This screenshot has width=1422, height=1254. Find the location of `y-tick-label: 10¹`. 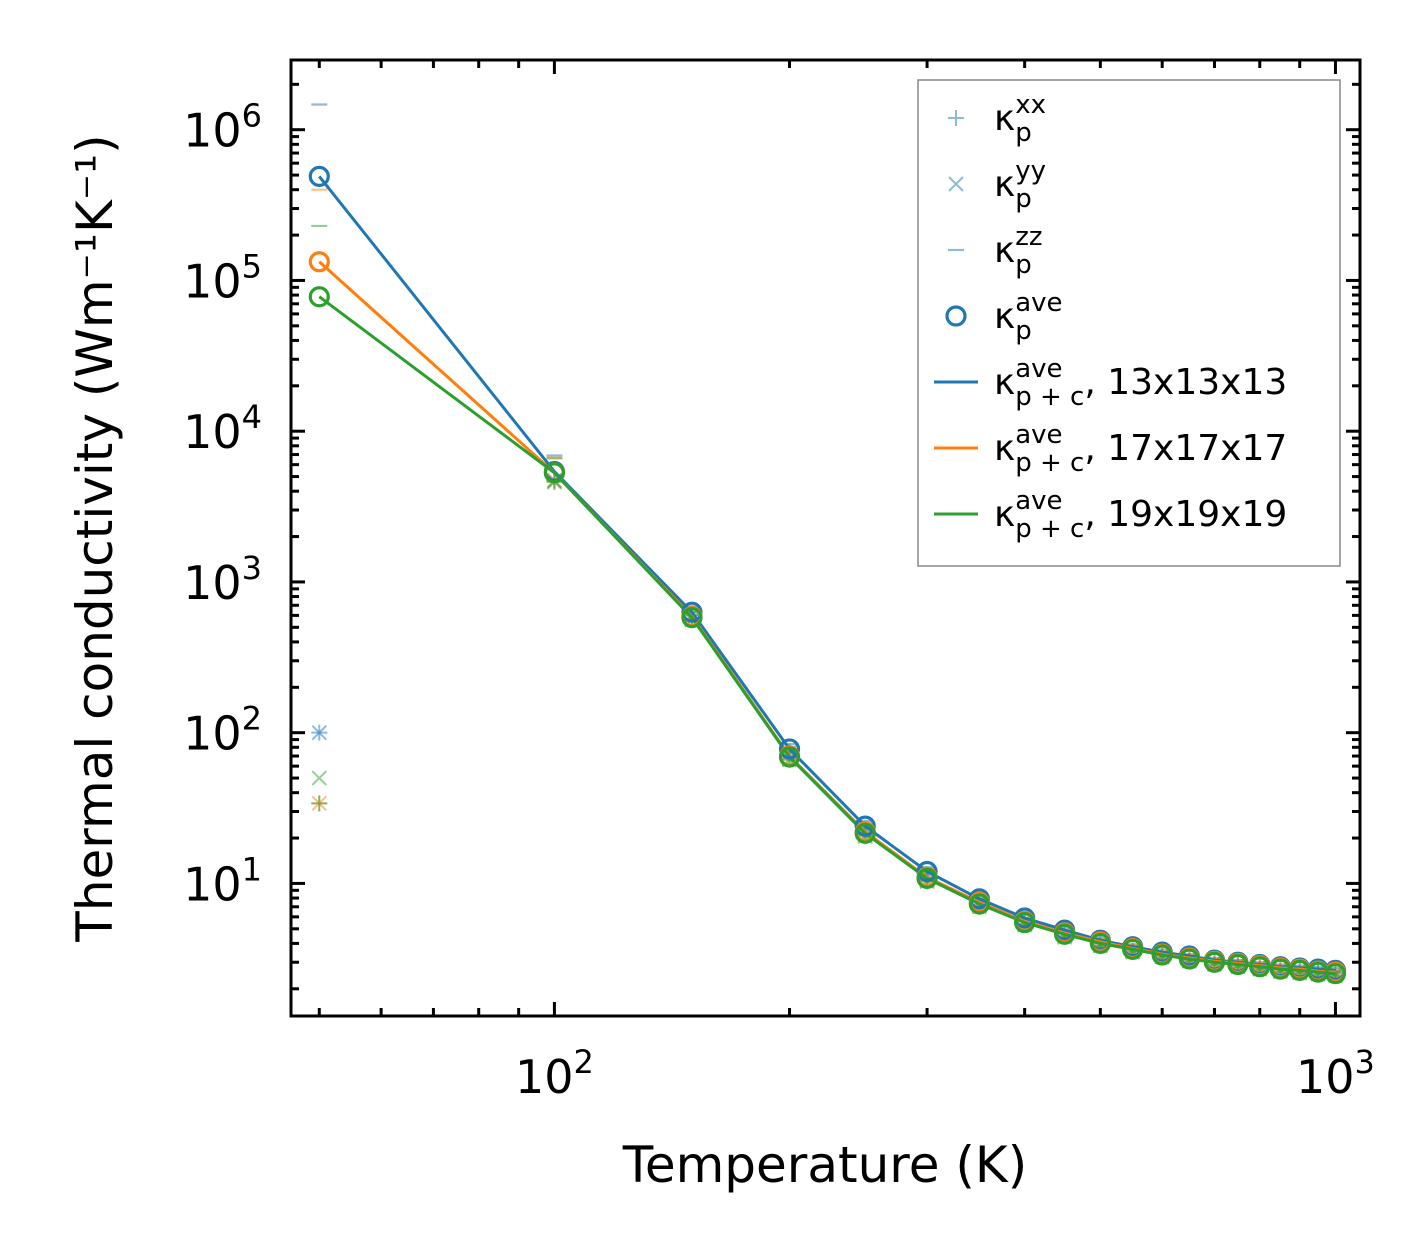

y-tick-label: 10¹ is located at coordinates (222, 880).